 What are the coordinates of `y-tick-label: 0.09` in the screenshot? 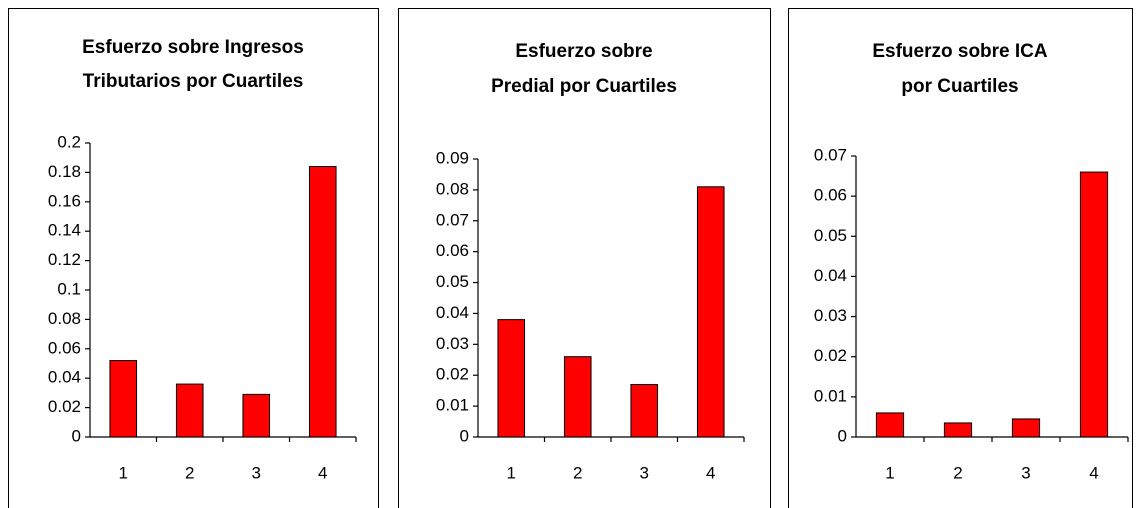 It's located at (452, 157).